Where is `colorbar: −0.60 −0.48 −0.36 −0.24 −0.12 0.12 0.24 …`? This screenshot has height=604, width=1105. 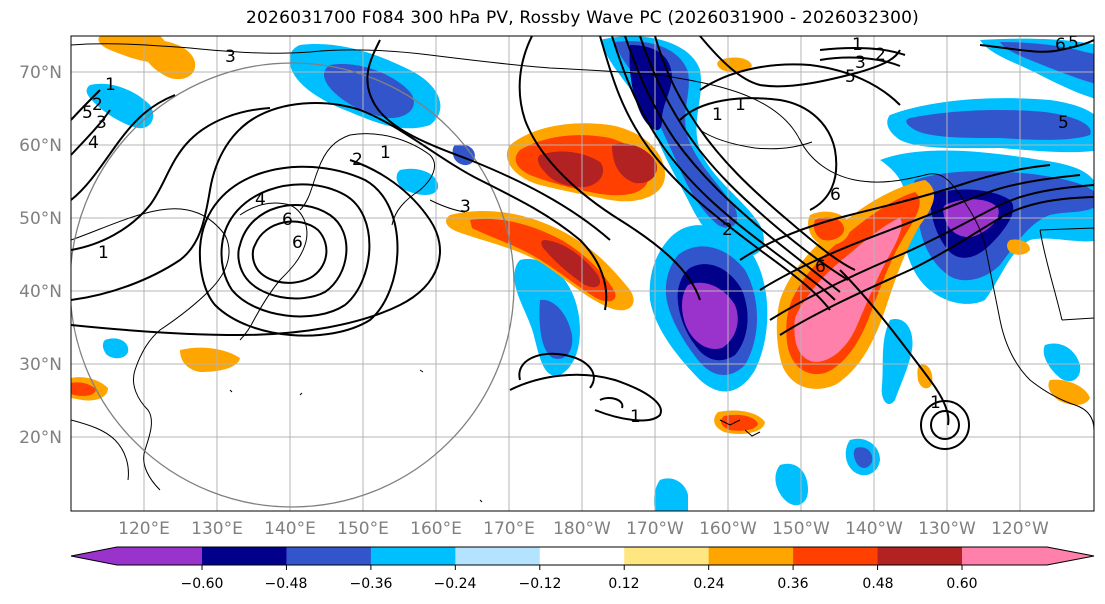
colorbar: −0.60 −0.48 −0.36 −0.24 −0.12 0.12 0.24 … is located at coordinates (582, 569).